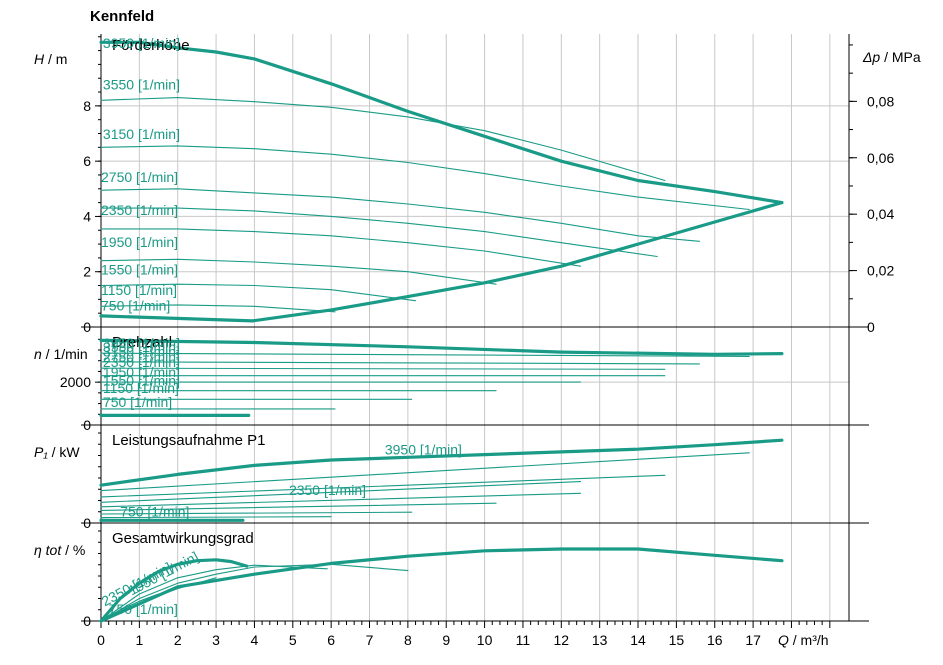 This screenshot has height=665, width=943. I want to click on x-axis-variable: Q, so click(783, 640).